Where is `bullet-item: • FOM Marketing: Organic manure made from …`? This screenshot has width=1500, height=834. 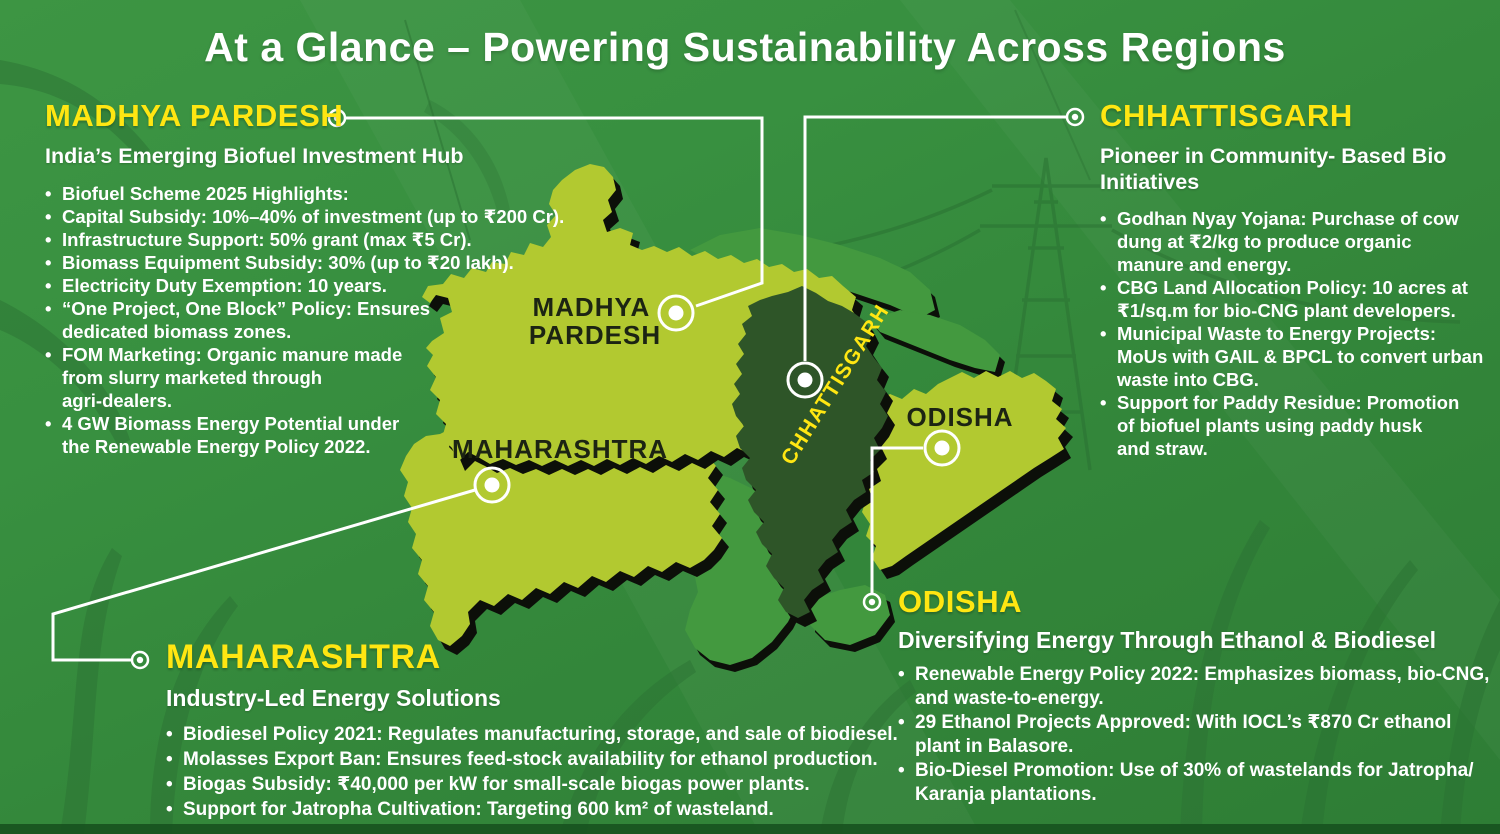 bullet-item: • FOM Marketing: Organic manure made from … is located at coordinates (305, 377).